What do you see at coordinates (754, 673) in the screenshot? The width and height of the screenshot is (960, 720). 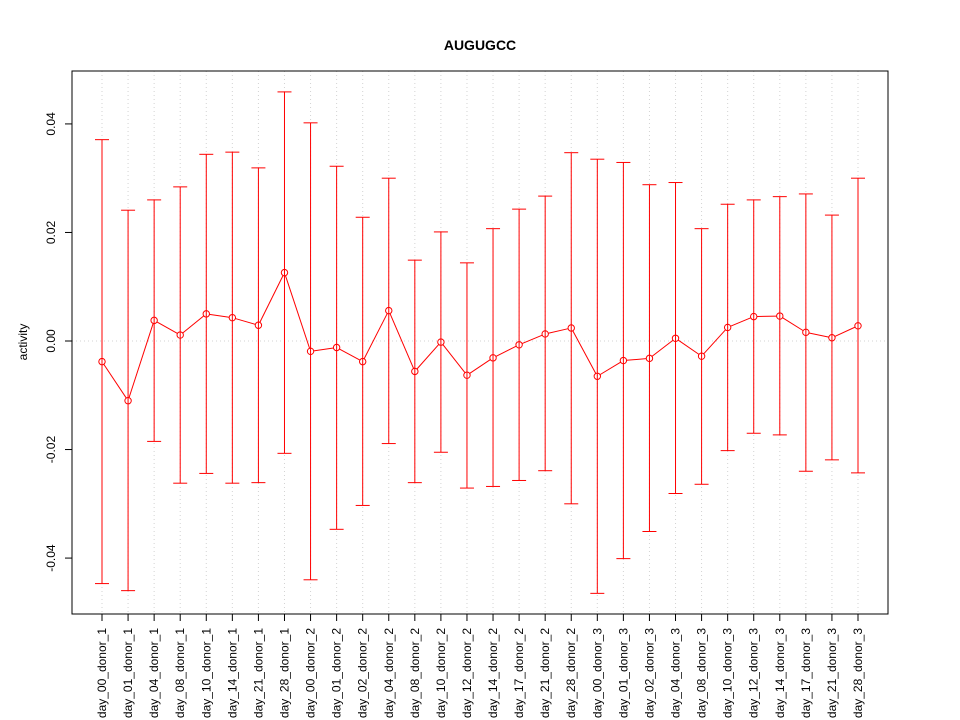 I see `x-tick-label: day_12_donor_3` at bounding box center [754, 673].